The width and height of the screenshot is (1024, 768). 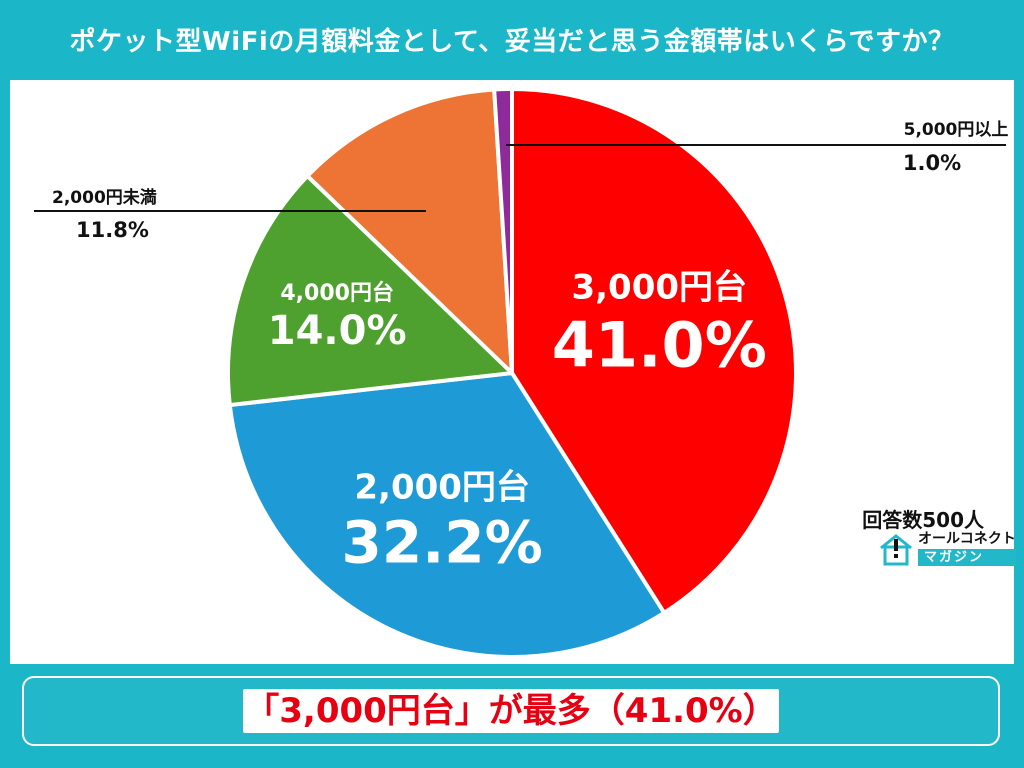 What do you see at coordinates (337, 331) in the screenshot?
I see `slice-value-label: 14.0%` at bounding box center [337, 331].